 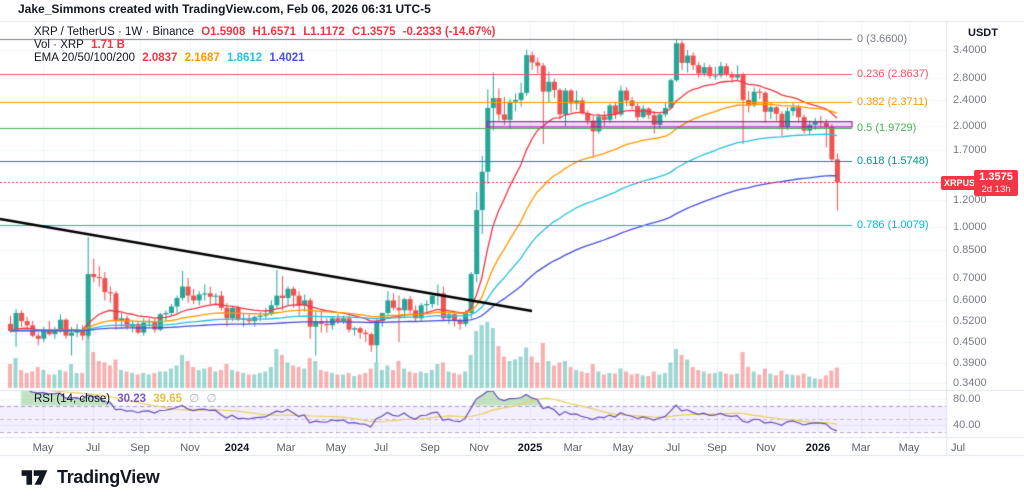 What do you see at coordinates (34, 477) in the screenshot?
I see `tradingview-logo-icon` at bounding box center [34, 477].